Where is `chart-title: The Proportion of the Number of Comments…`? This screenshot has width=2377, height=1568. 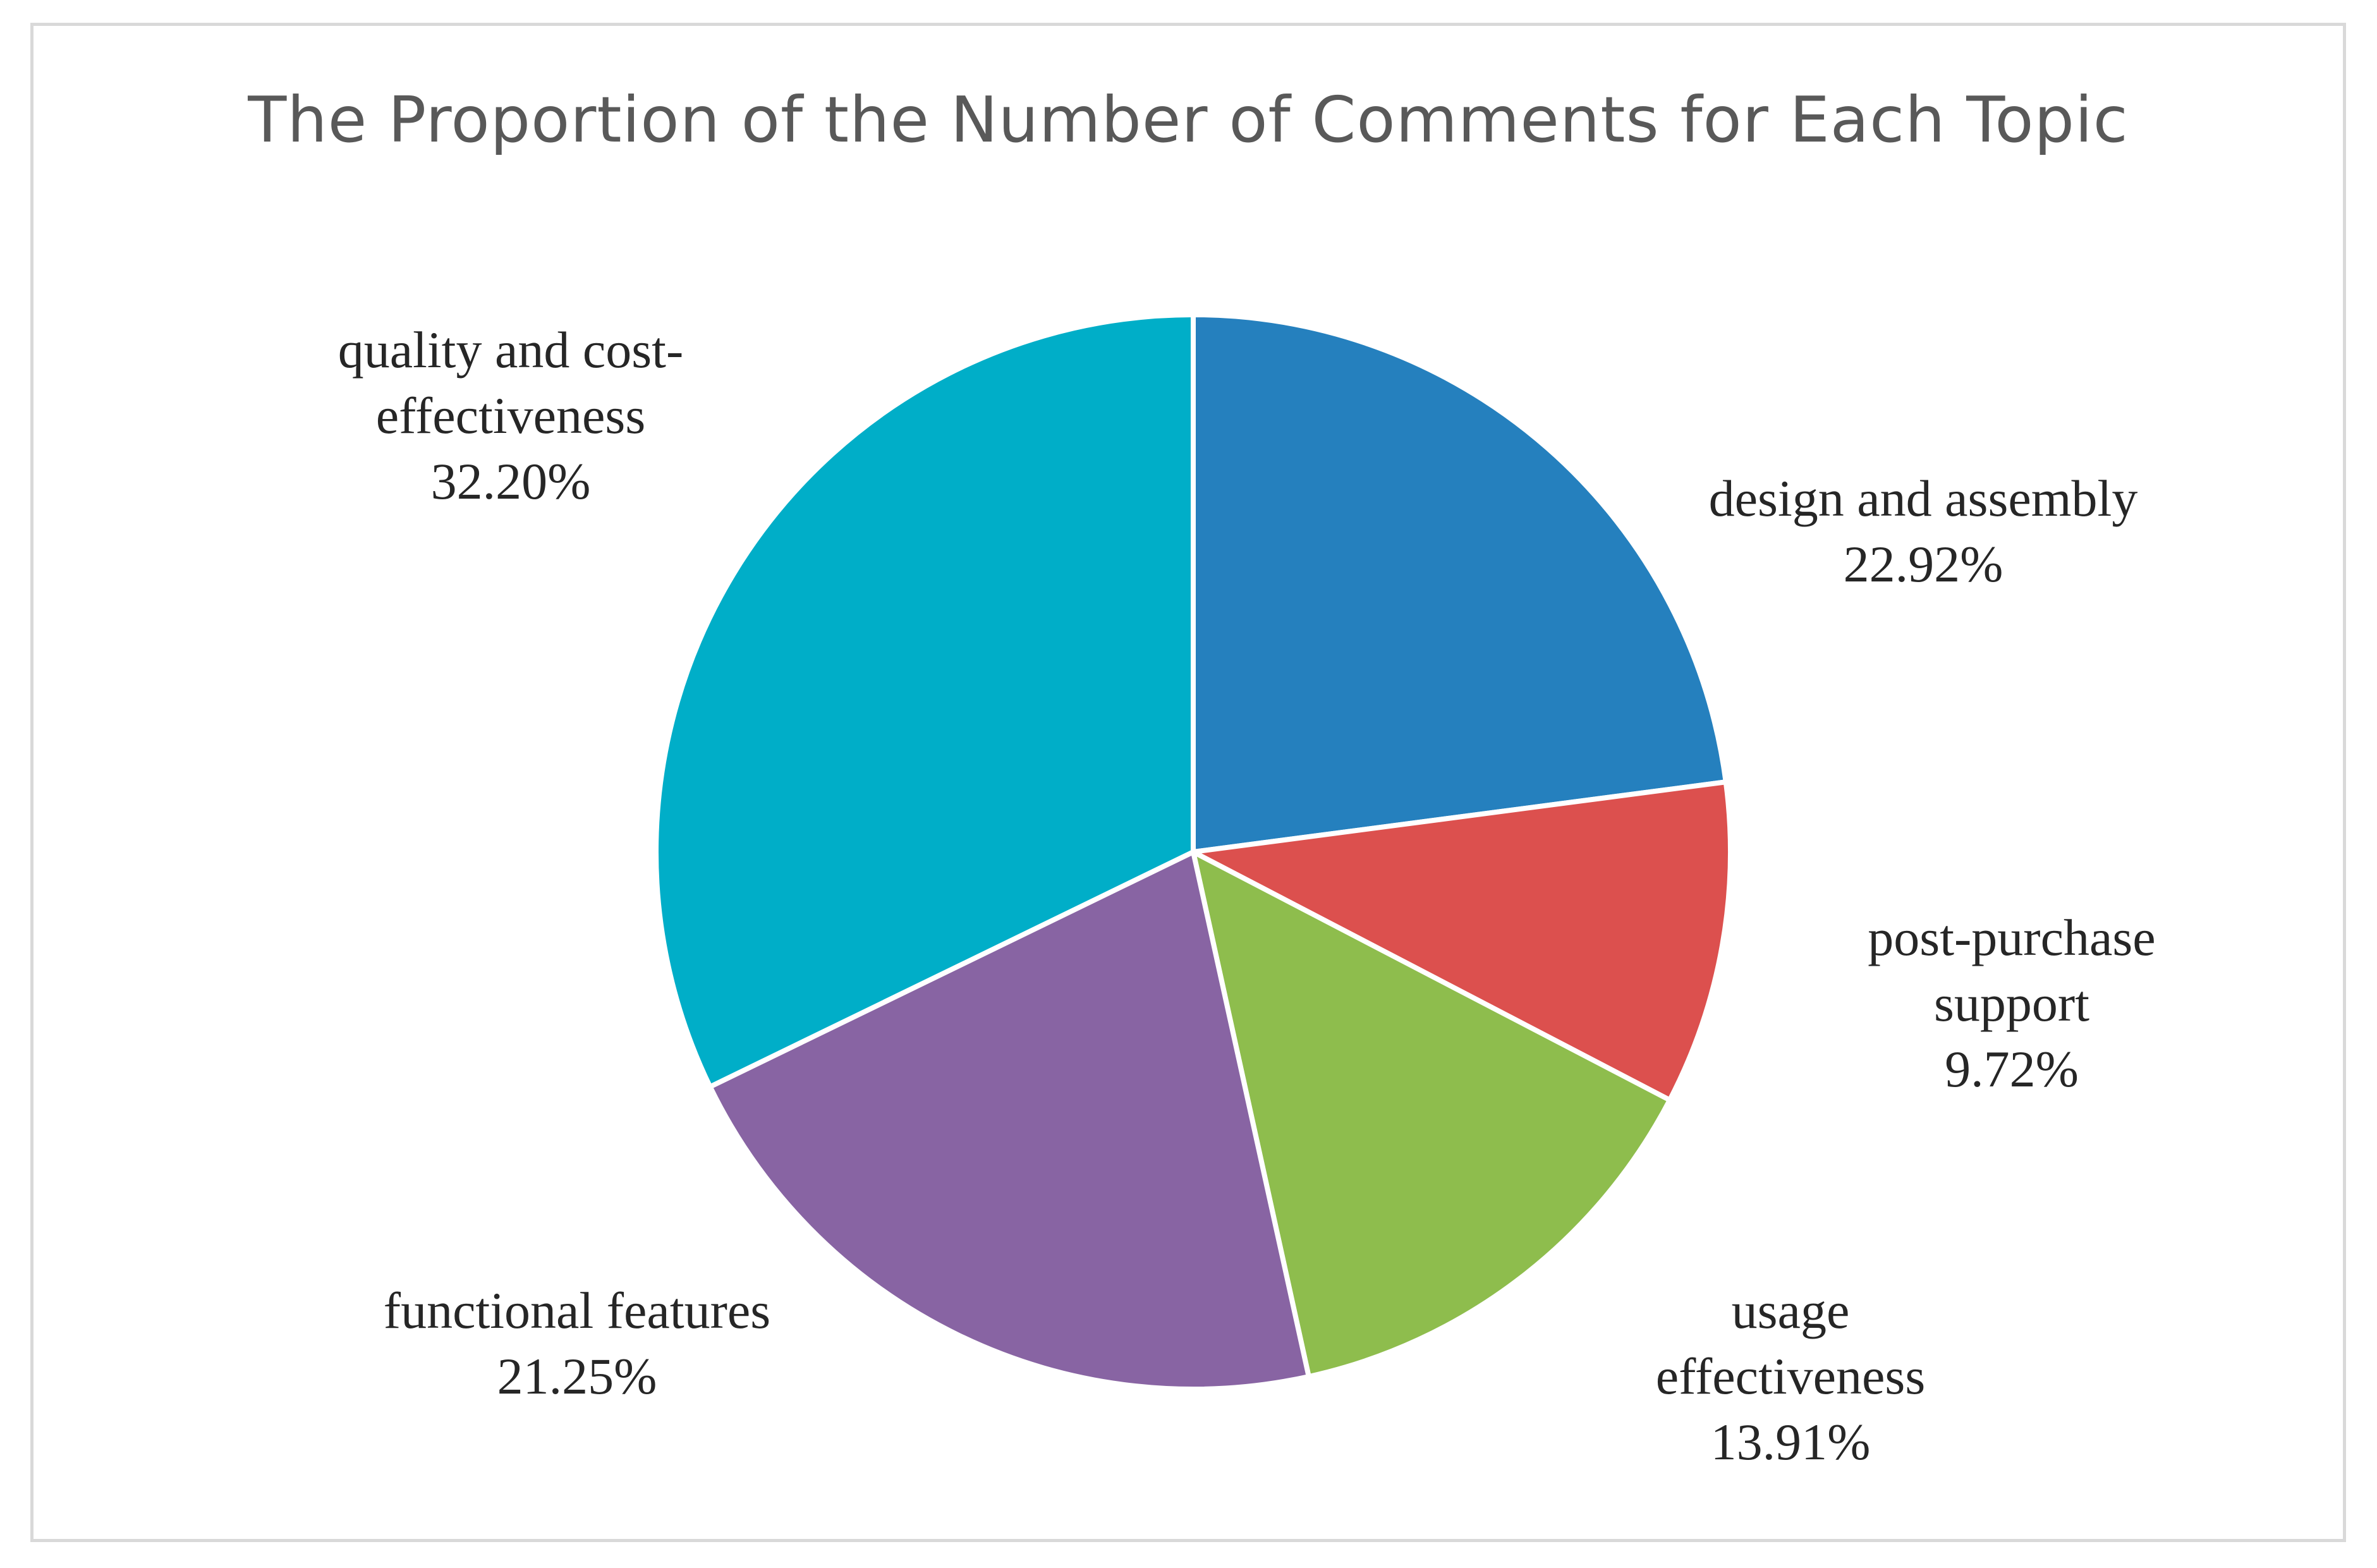 chart-title: The Proportion of the Number of Comments… is located at coordinates (1188, 120).